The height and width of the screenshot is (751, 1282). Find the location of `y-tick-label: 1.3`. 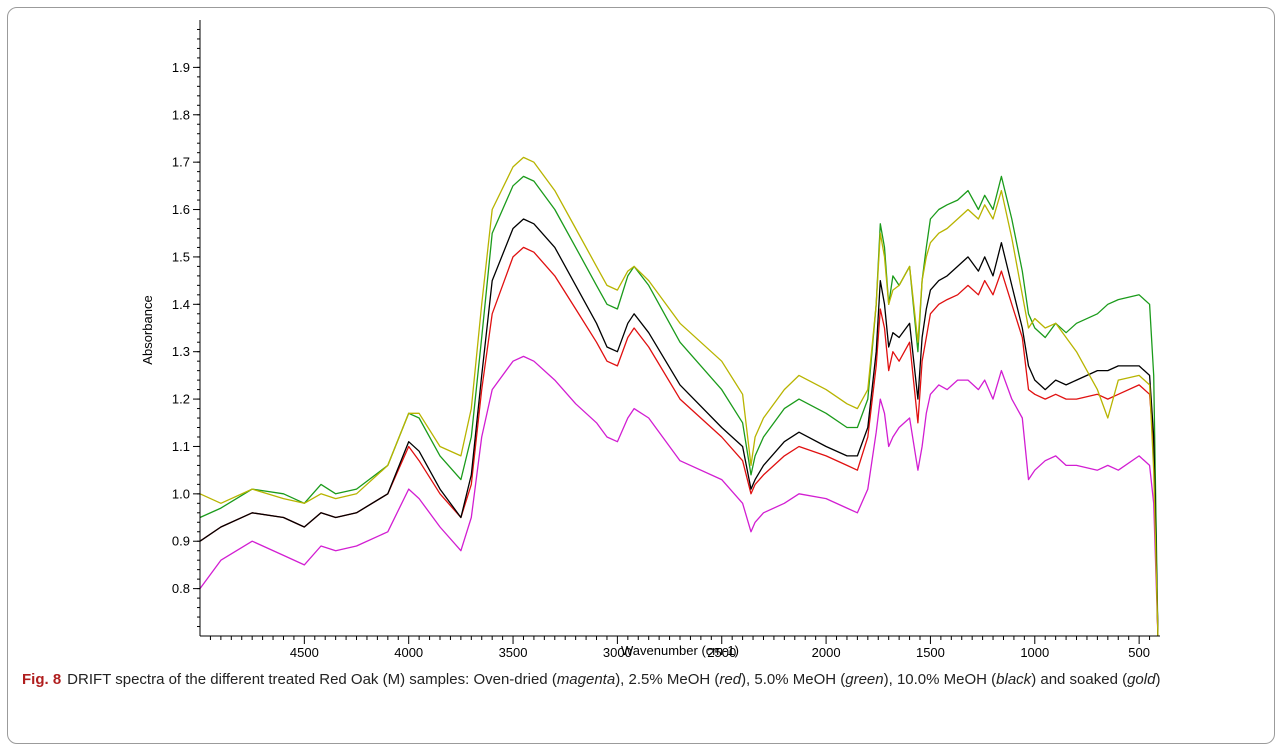

y-tick-label: 1.3 is located at coordinates (181, 351).